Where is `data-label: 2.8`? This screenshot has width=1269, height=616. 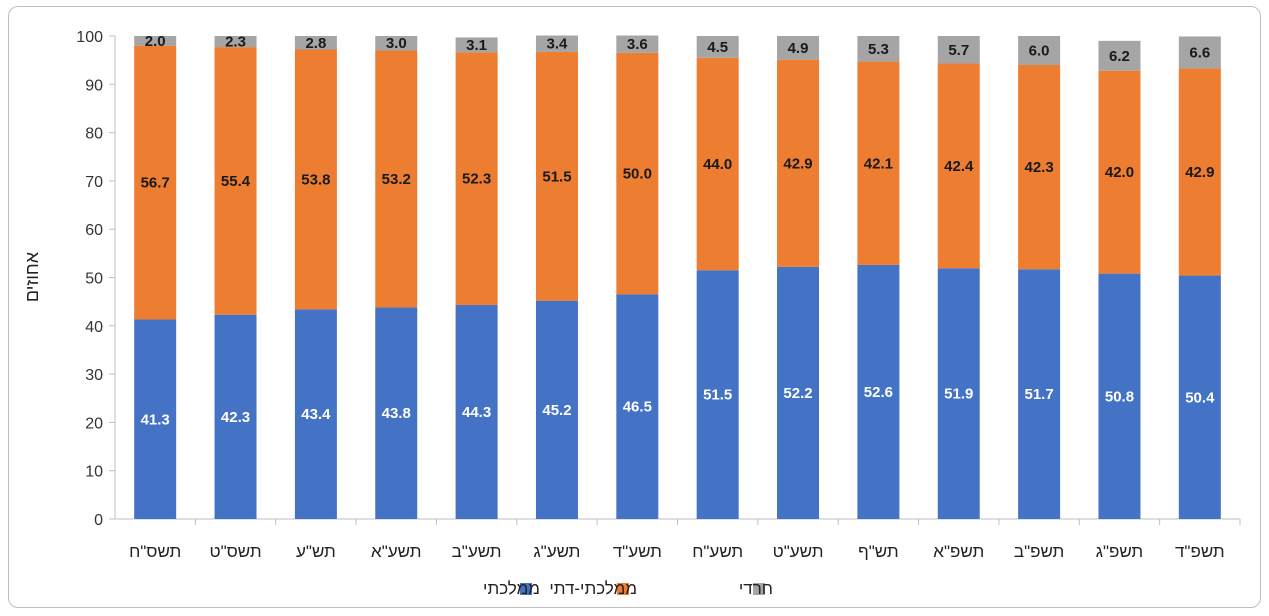
data-label: 2.8 is located at coordinates (315, 43).